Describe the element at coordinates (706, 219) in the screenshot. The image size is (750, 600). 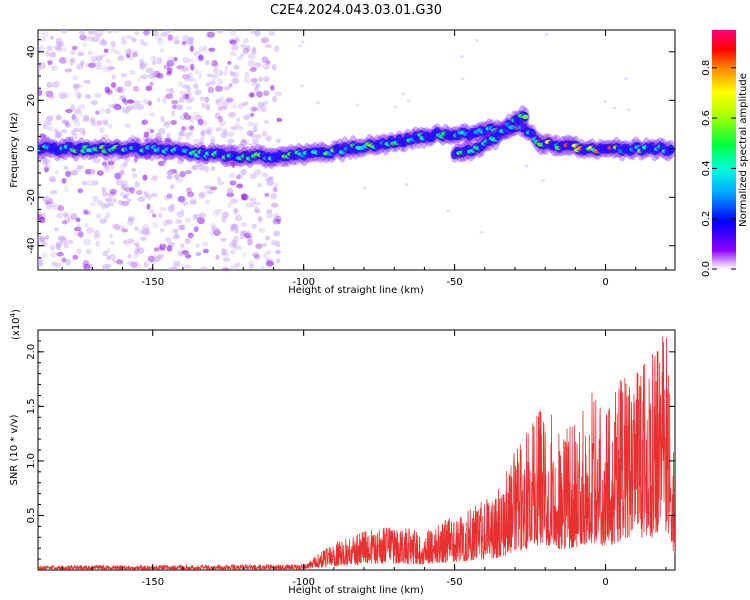
I see `colorbar-tick-label: 0.2` at that location.